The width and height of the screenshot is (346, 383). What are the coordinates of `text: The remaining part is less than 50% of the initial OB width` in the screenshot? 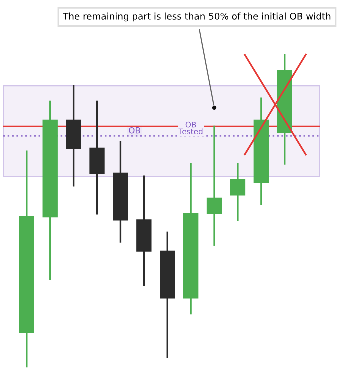 It's located at (197, 17).